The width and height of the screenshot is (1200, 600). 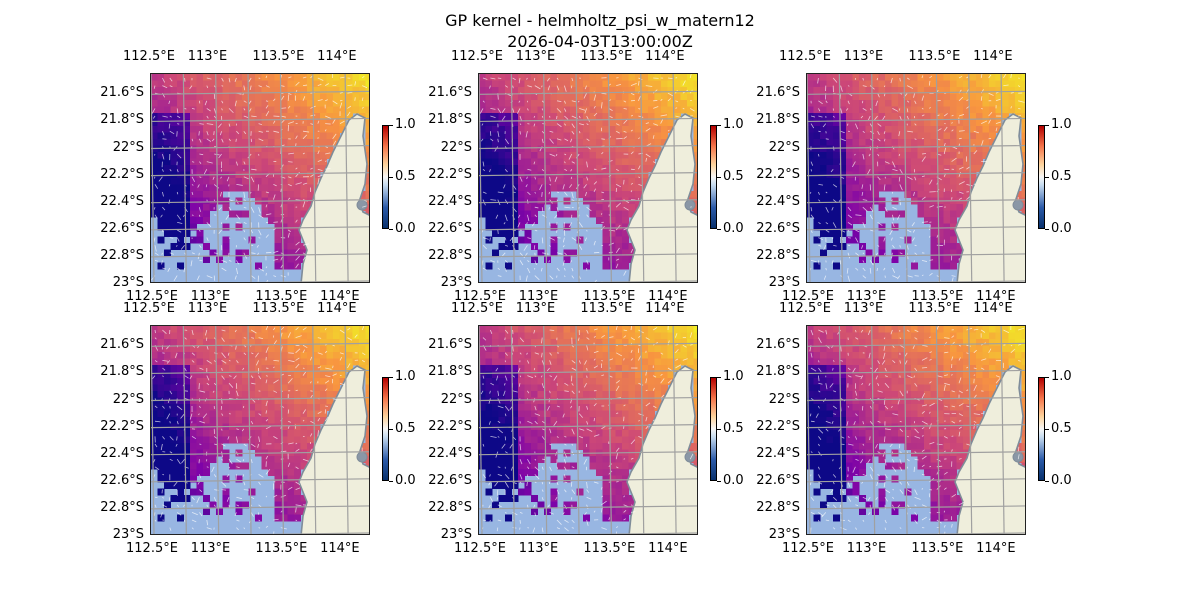 What do you see at coordinates (260, 372) in the screenshot?
I see `gridline-lat` at bounding box center [260, 372].